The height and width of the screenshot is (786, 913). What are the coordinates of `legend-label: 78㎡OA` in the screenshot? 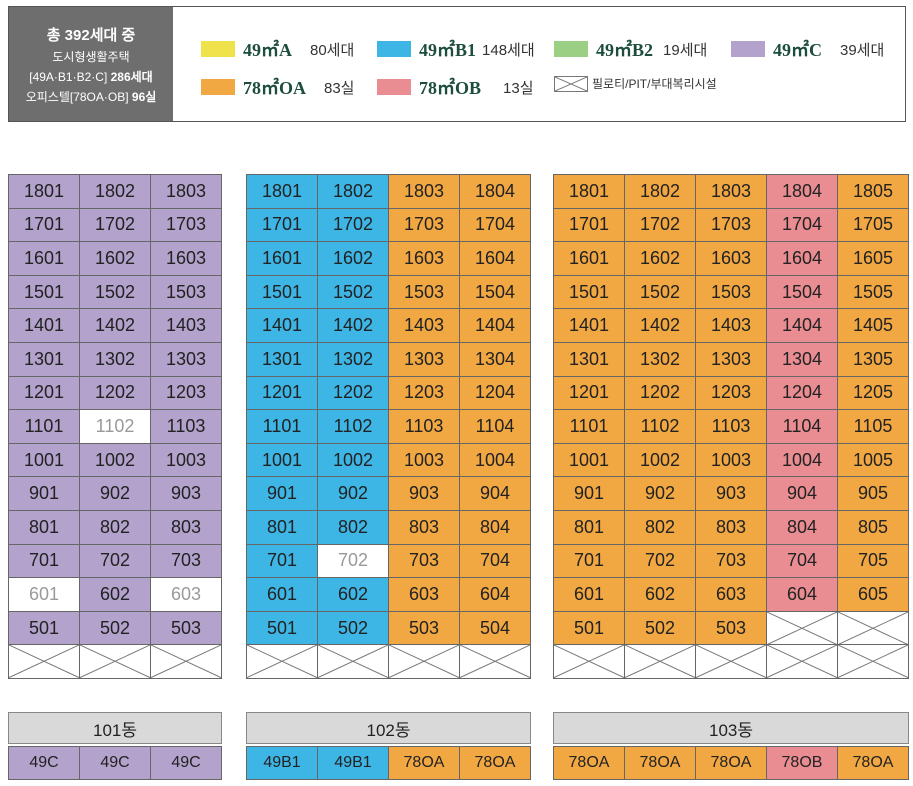 It's located at (274, 88).